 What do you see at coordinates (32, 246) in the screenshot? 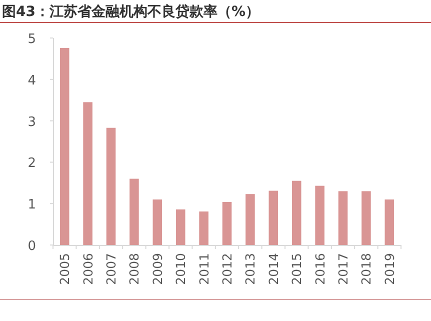
I see `y-tick-label: 0` at bounding box center [32, 246].